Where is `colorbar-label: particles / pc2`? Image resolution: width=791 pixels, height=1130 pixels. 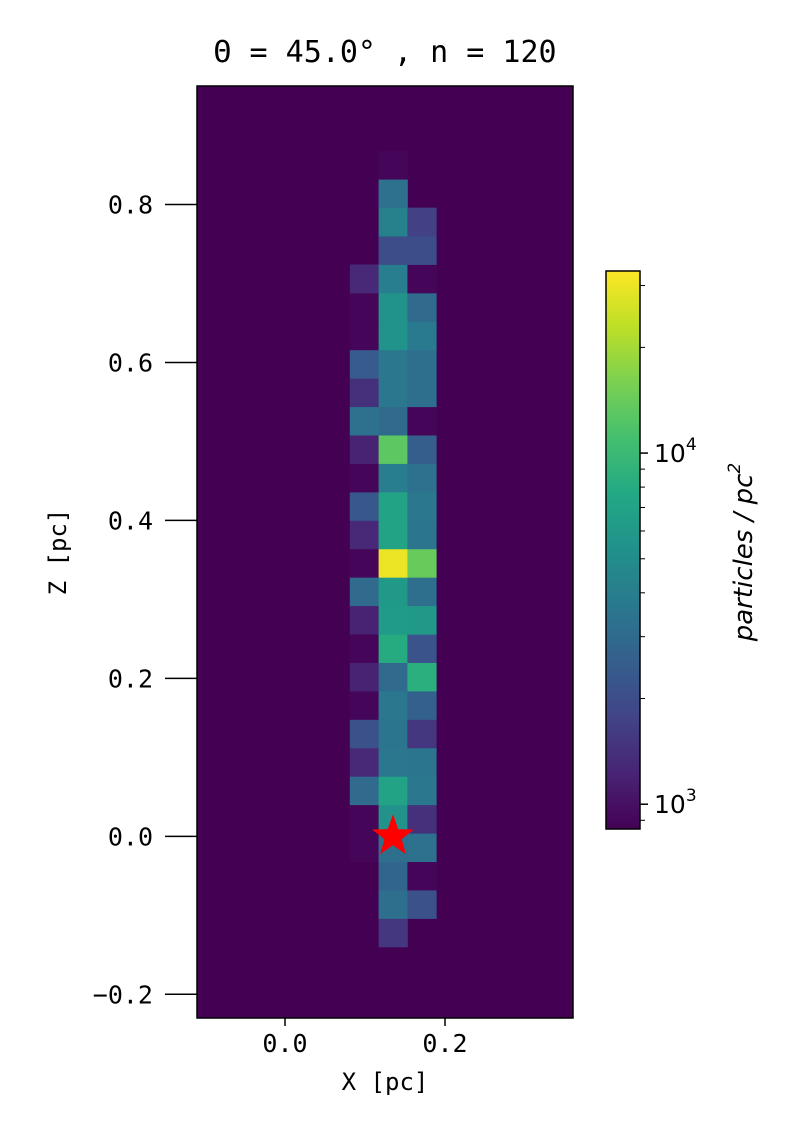 colorbar-label: particles / pc2 is located at coordinates (742, 553).